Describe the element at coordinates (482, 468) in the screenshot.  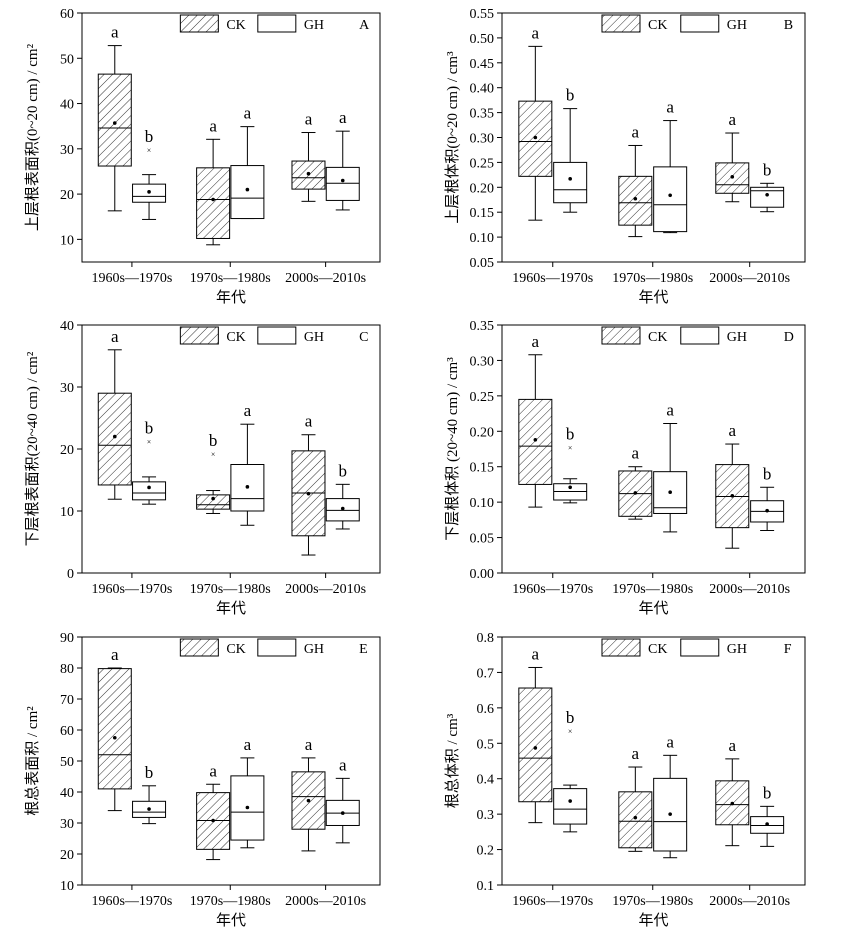
I see `y-tick-label: 0.15` at that location.